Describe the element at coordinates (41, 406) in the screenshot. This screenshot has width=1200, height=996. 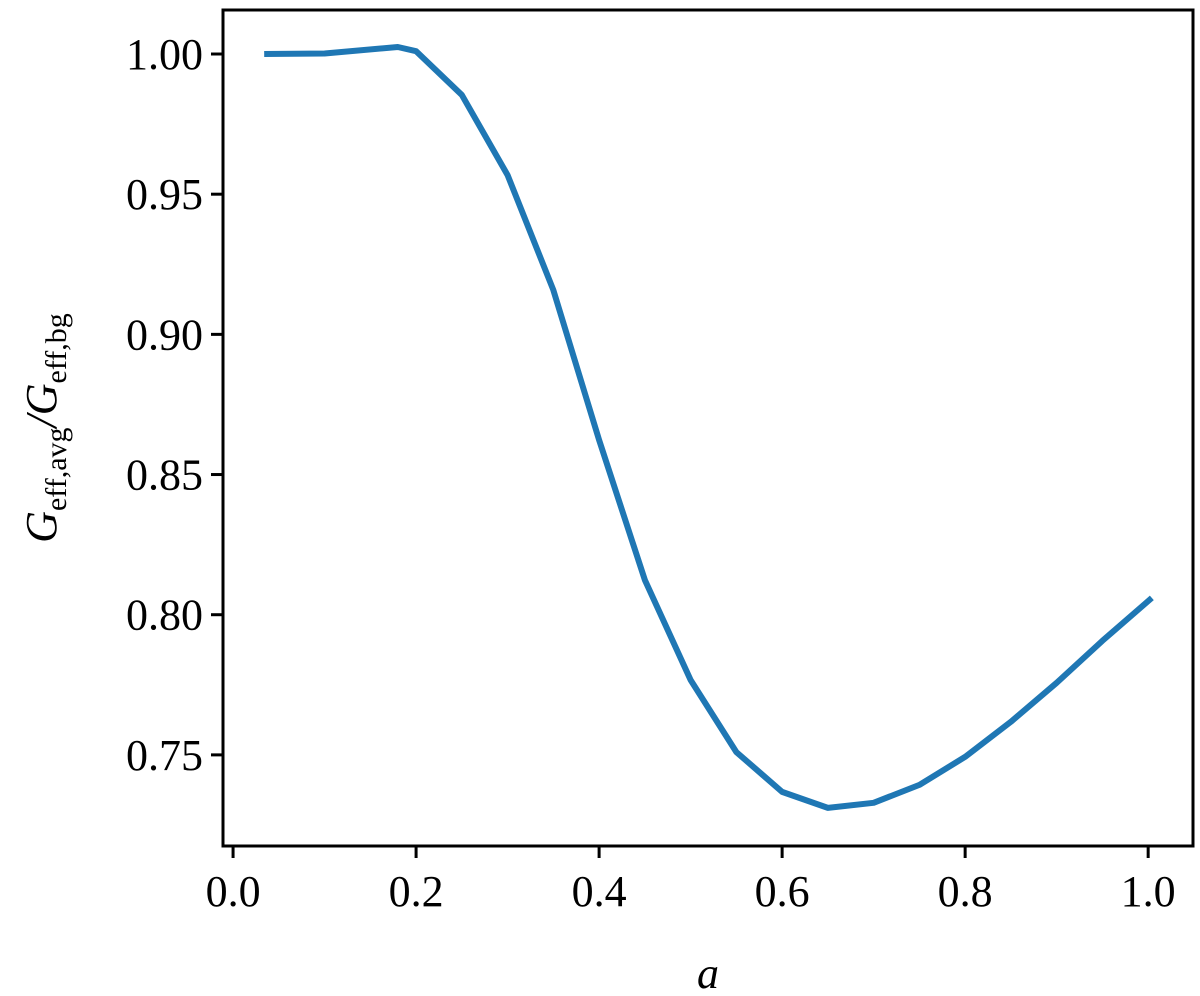
I see `y-label-part: /G` at that location.